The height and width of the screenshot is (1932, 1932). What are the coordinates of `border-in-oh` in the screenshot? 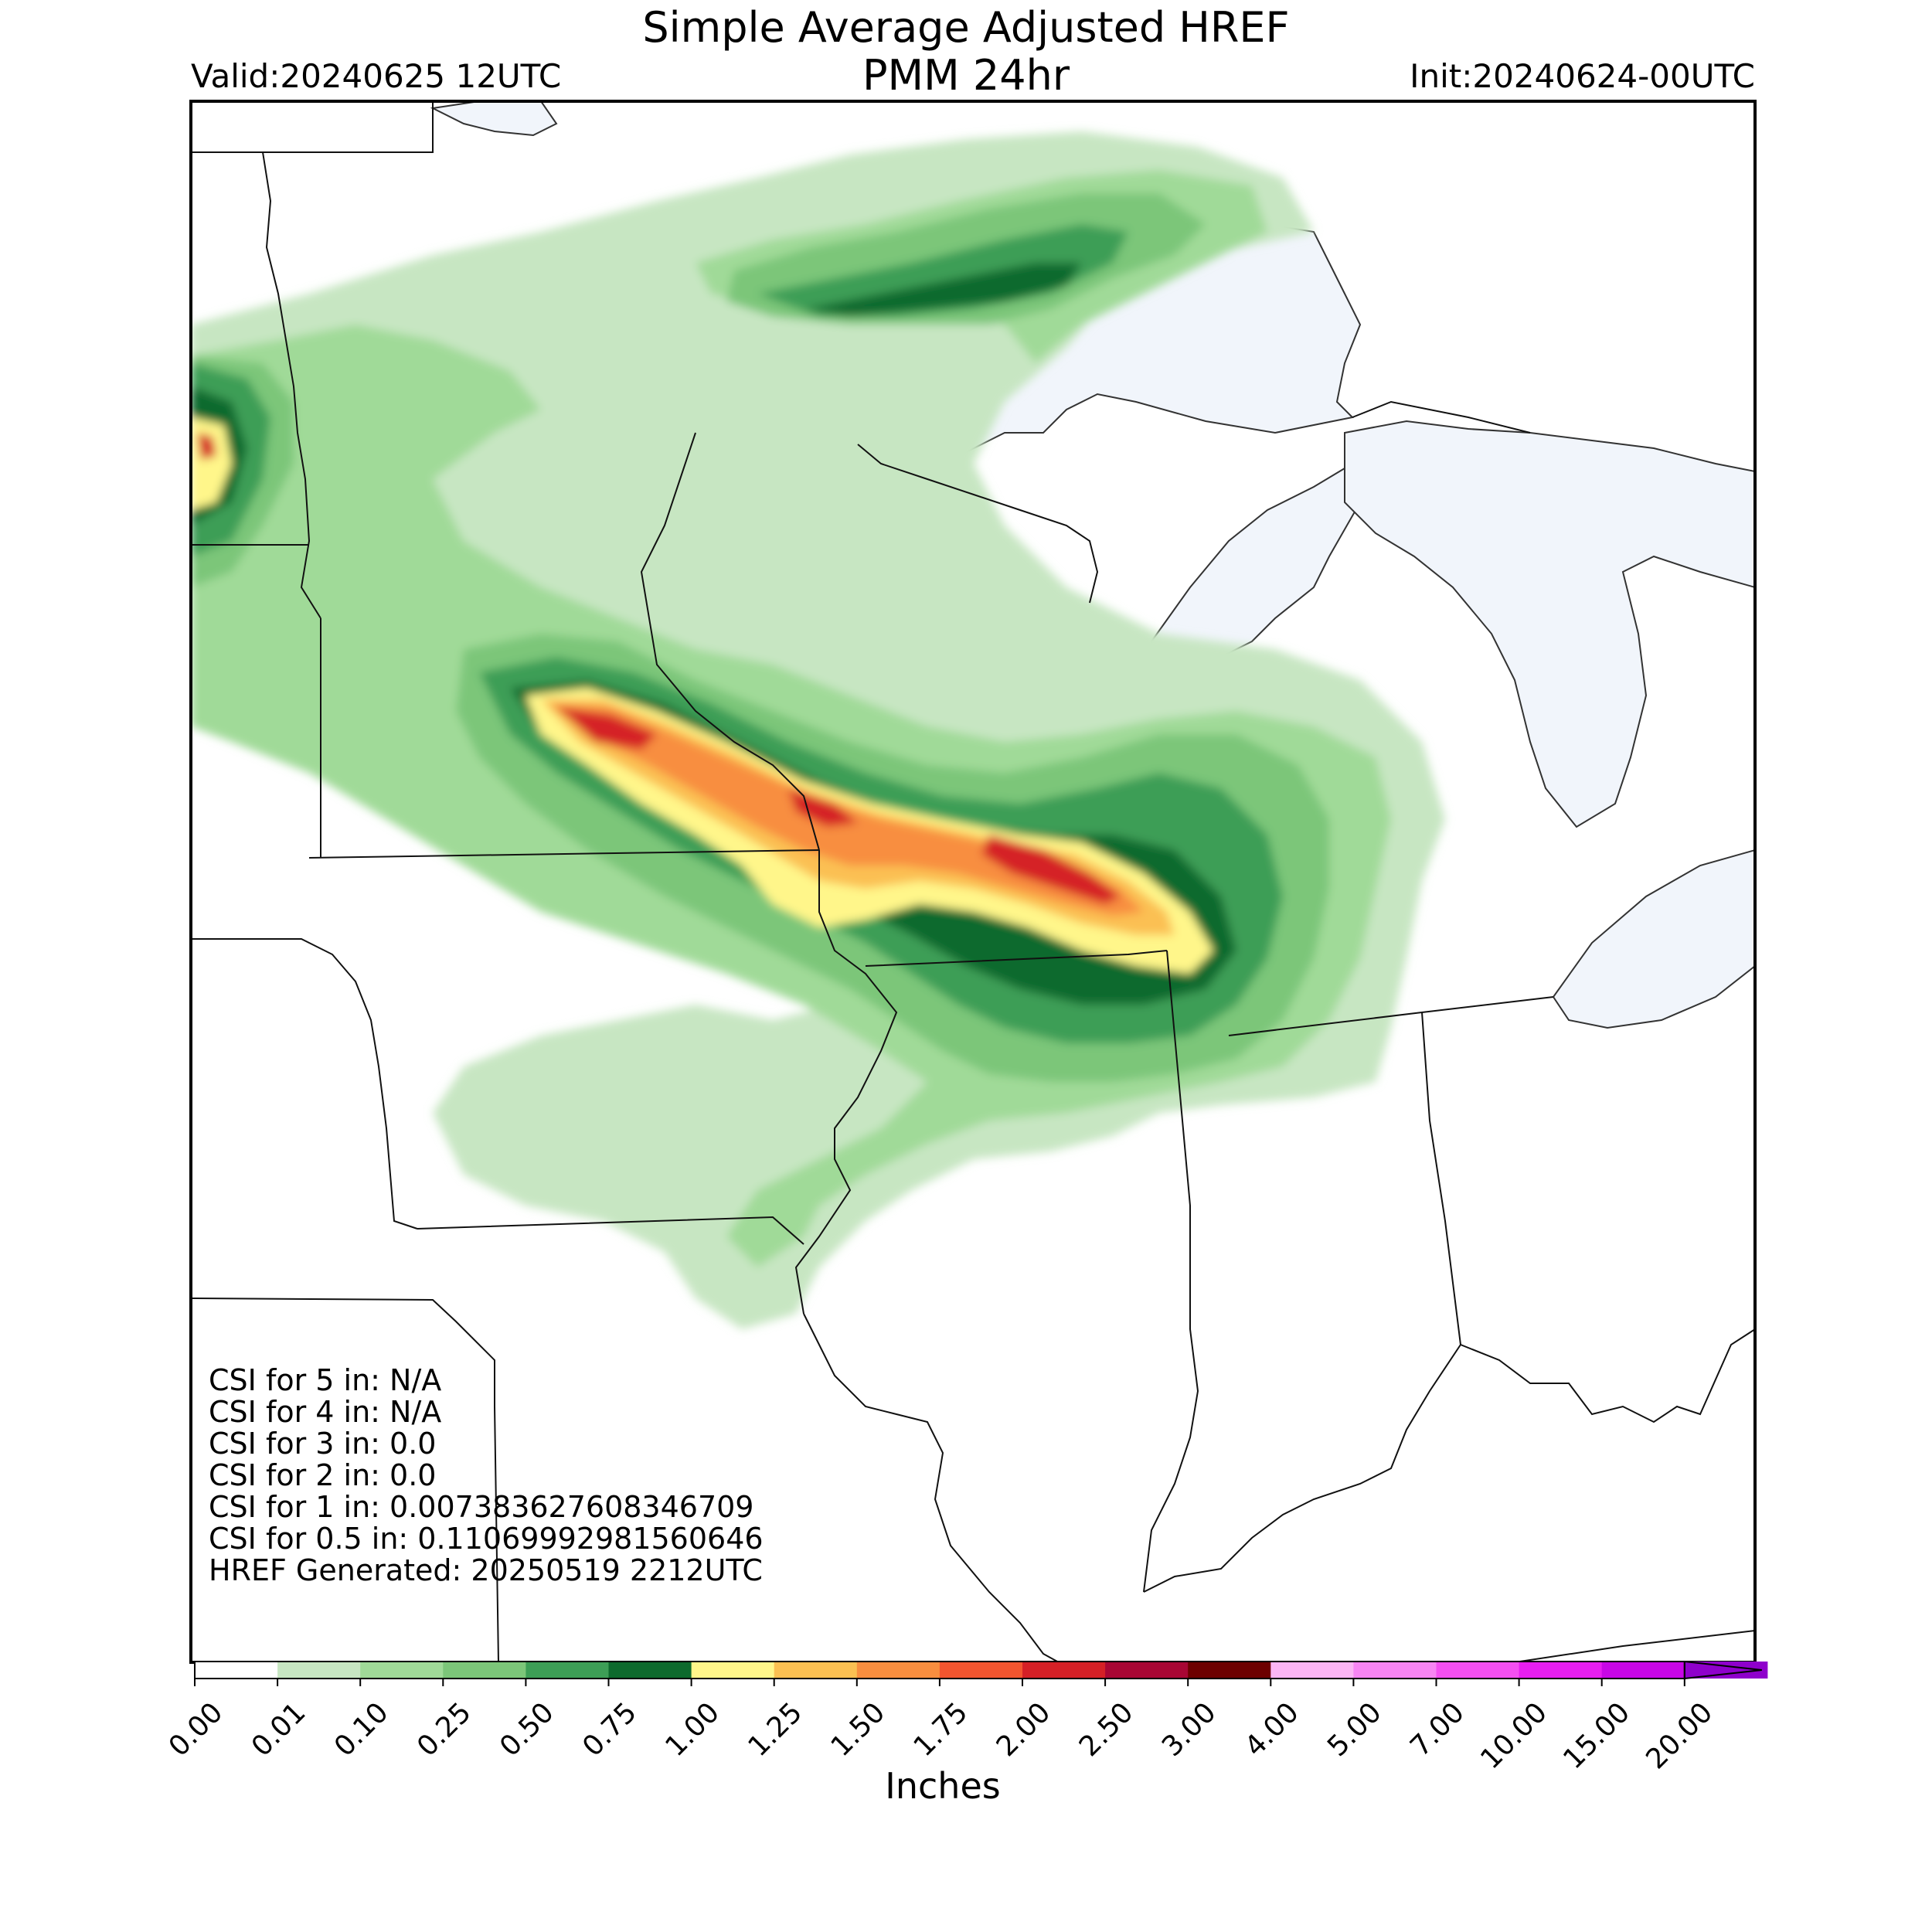 It's located at (1441, 1178).